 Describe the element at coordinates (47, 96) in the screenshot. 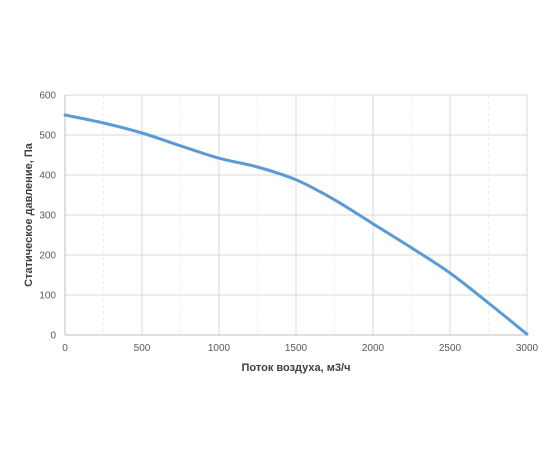

I see `y-tick-label: 600` at that location.